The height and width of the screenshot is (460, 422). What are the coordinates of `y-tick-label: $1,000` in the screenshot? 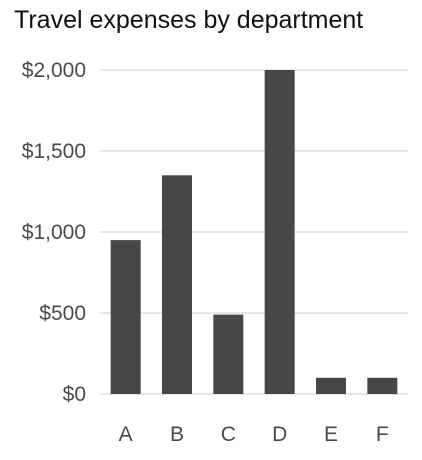 It's located at (54, 232).